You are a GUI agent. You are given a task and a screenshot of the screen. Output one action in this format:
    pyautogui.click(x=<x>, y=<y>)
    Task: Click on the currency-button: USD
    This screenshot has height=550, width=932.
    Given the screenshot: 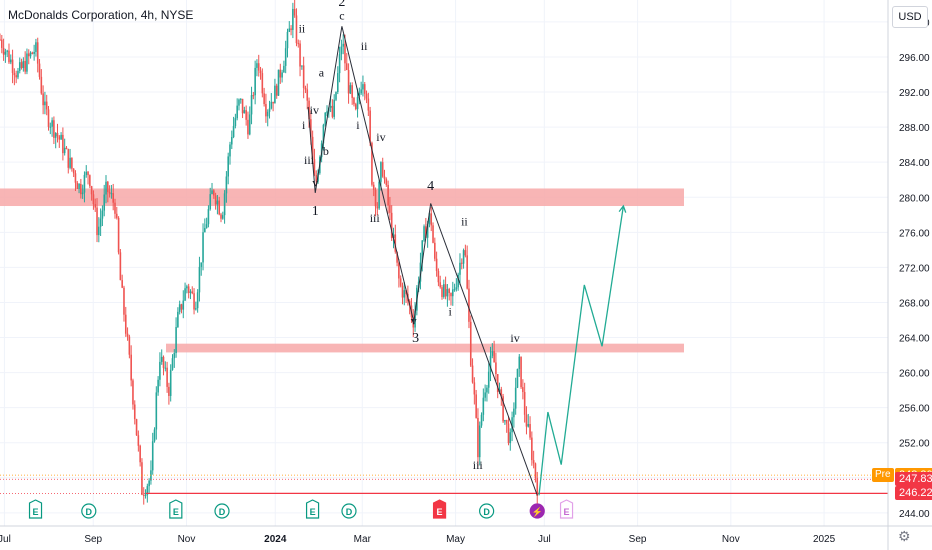 What is the action you would take?
    pyautogui.click(x=910, y=17)
    